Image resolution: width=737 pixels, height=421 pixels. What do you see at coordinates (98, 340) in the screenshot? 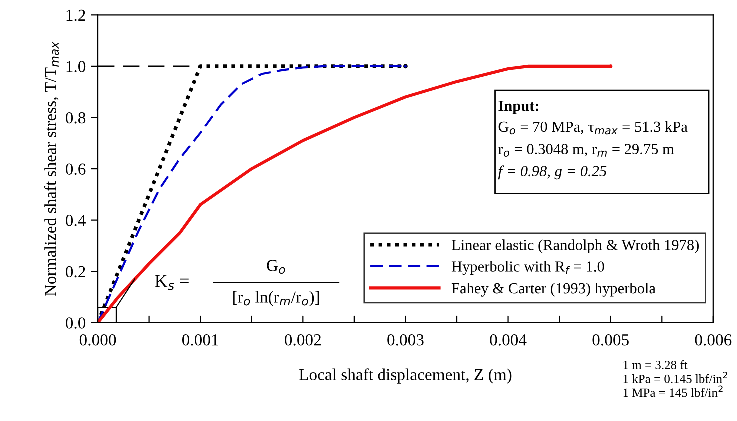
I see `x-tick-label: 0.000` at bounding box center [98, 340].